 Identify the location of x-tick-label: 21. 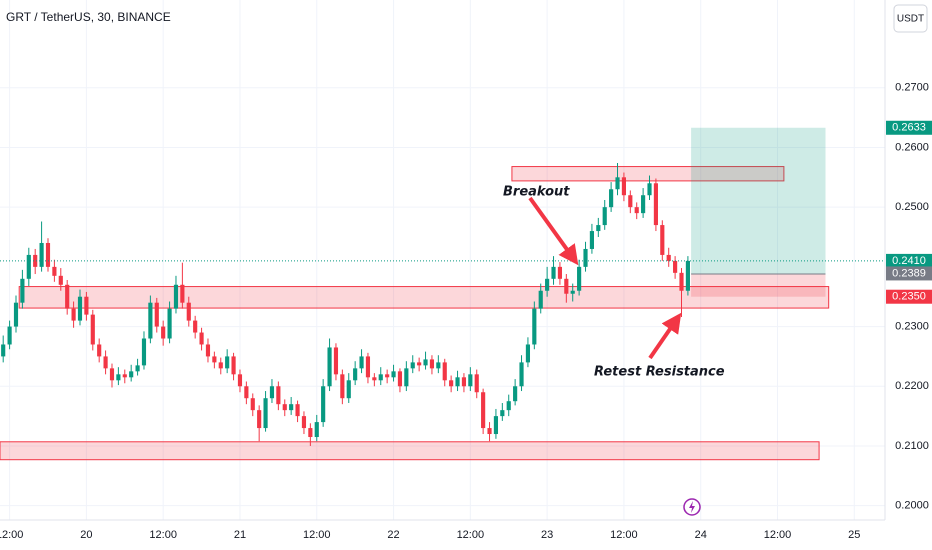
(240, 535).